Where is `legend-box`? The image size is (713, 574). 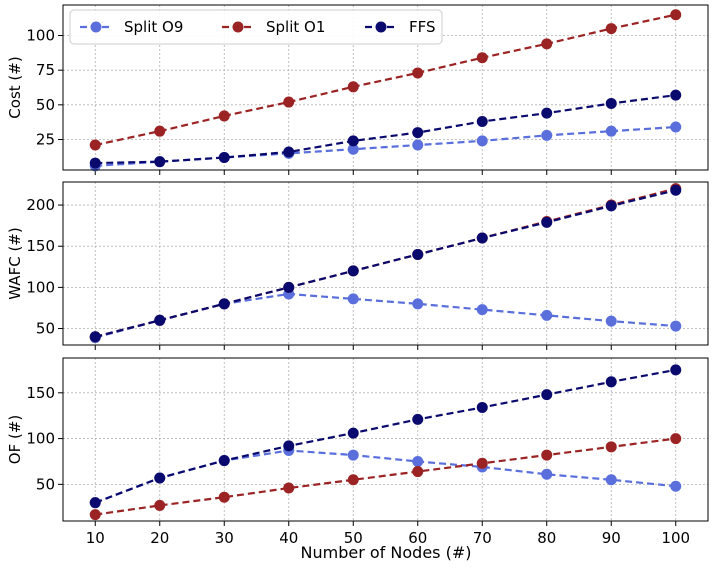
legend-box is located at coordinates (256, 27).